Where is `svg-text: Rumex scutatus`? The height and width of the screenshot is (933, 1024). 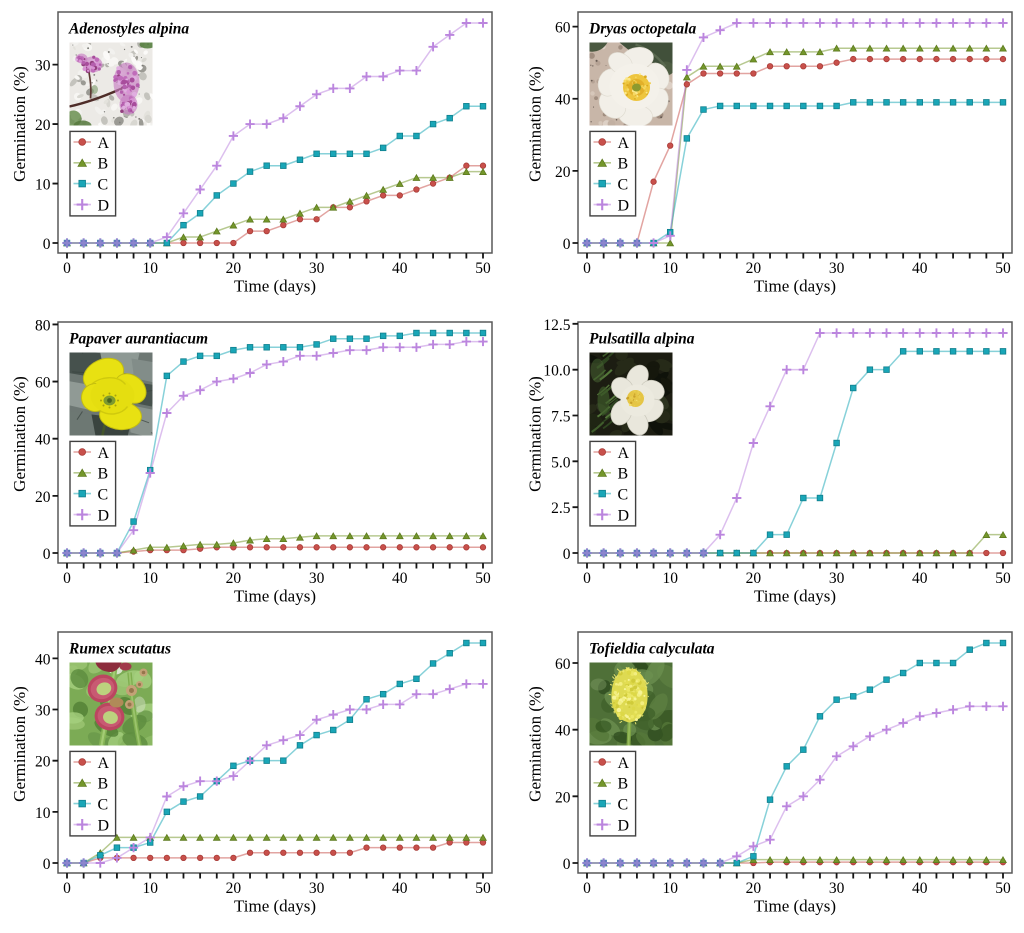
svg-text: Rumex scutatus is located at coordinates (119, 649).